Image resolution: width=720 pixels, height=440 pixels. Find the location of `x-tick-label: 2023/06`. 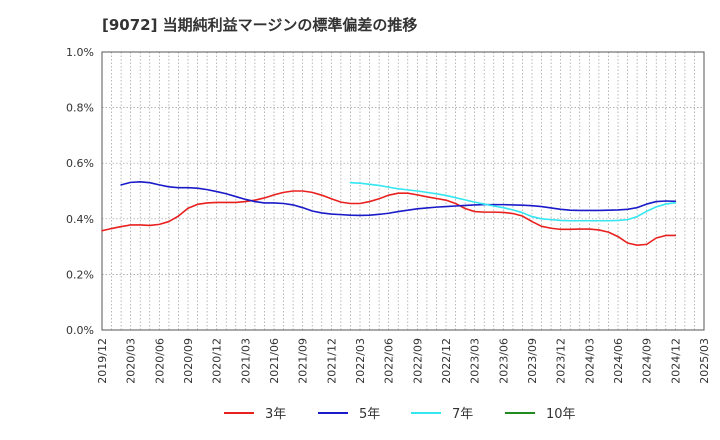

x-tick-label: 2023/06 is located at coordinates (503, 361).